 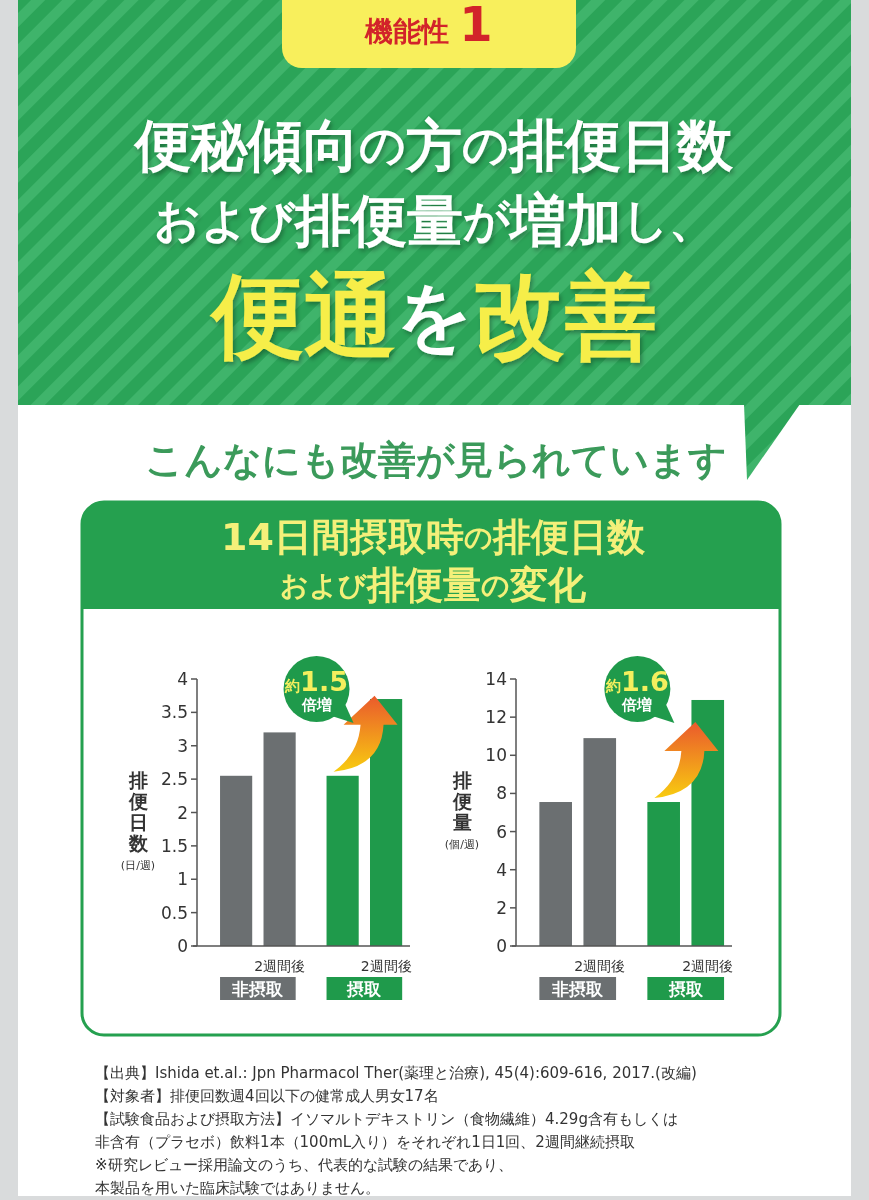 What do you see at coordinates (174, 912) in the screenshot?
I see `y-tick-label: 0.5` at bounding box center [174, 912].